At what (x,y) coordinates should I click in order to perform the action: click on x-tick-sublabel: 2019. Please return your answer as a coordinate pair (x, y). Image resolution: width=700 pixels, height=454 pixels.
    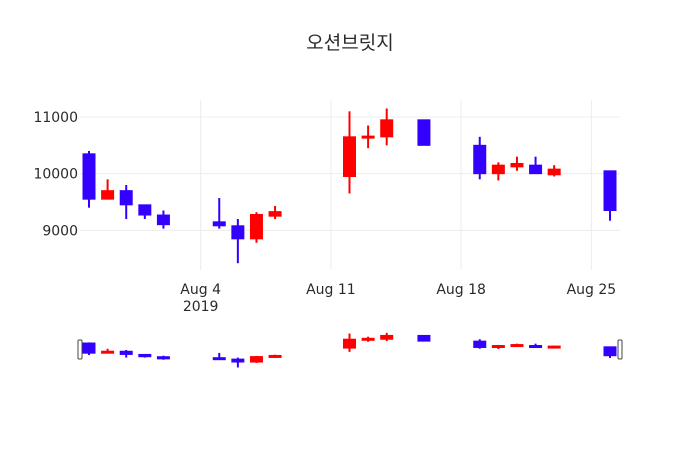
    Looking at the image, I should click on (201, 307).